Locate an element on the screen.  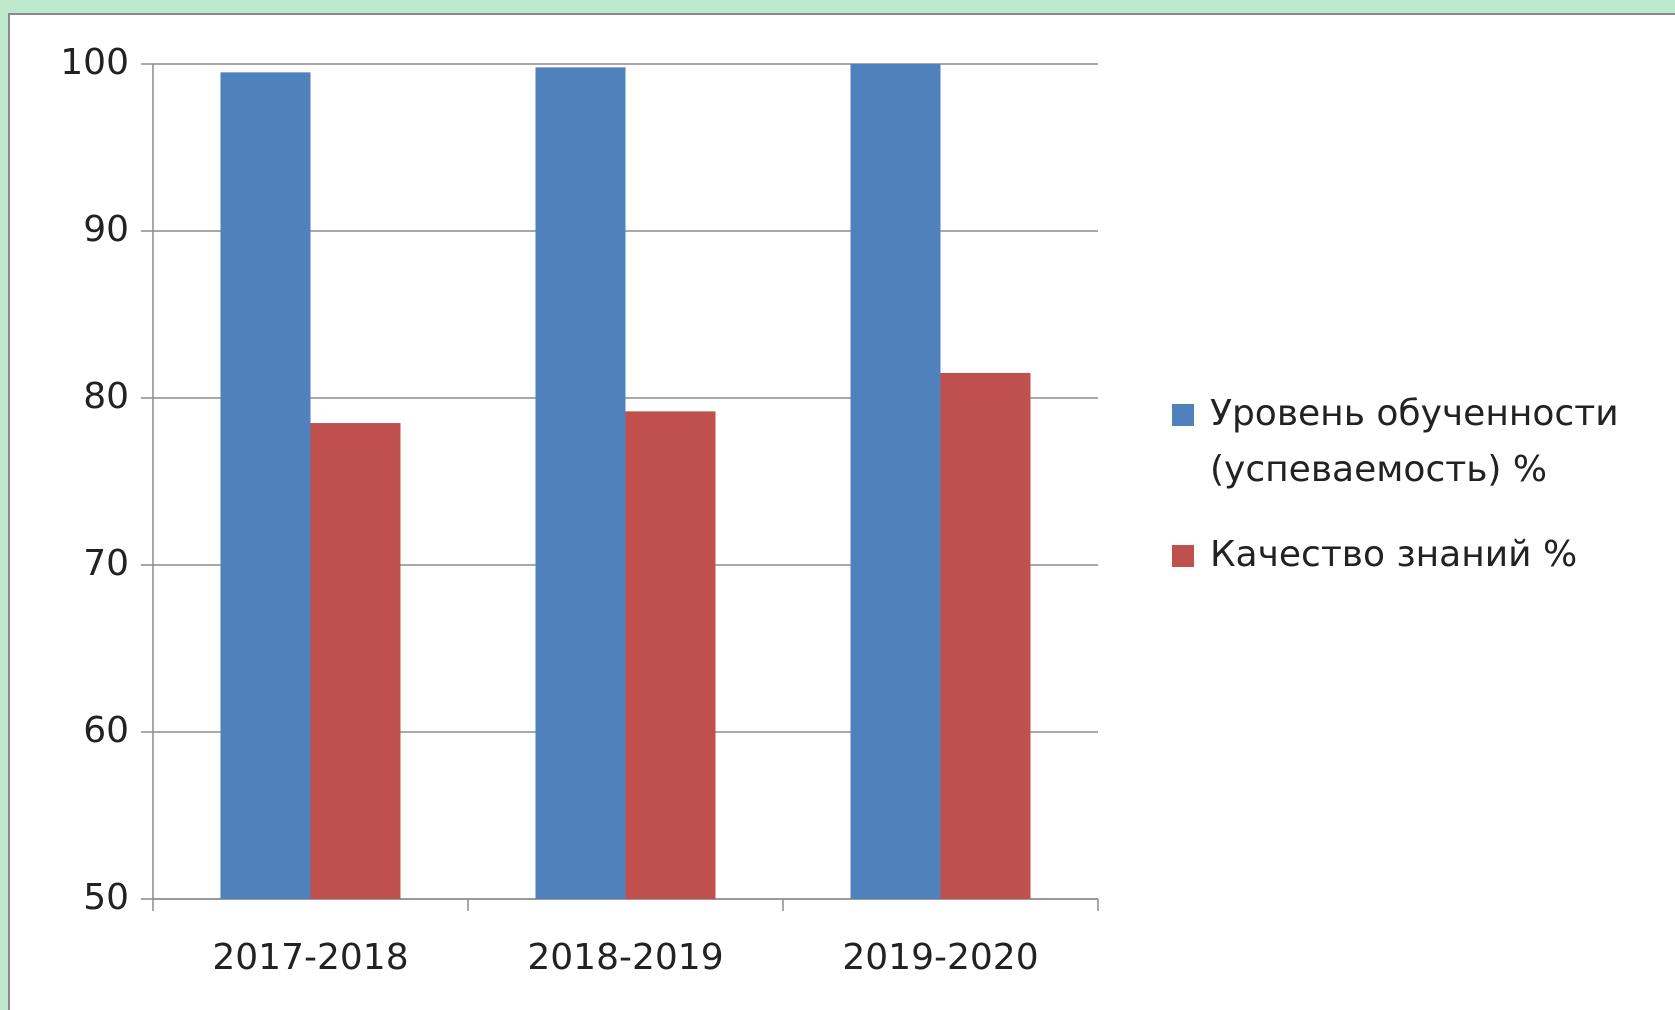
legend-item: Уровень обученности (успеваемость) % is located at coordinates (1407, 442).